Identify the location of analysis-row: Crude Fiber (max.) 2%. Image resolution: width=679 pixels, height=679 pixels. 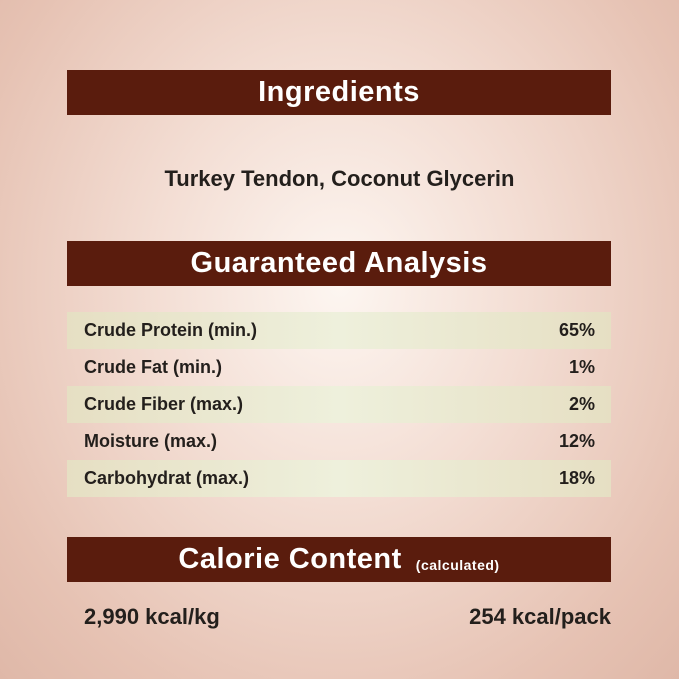
(339, 404).